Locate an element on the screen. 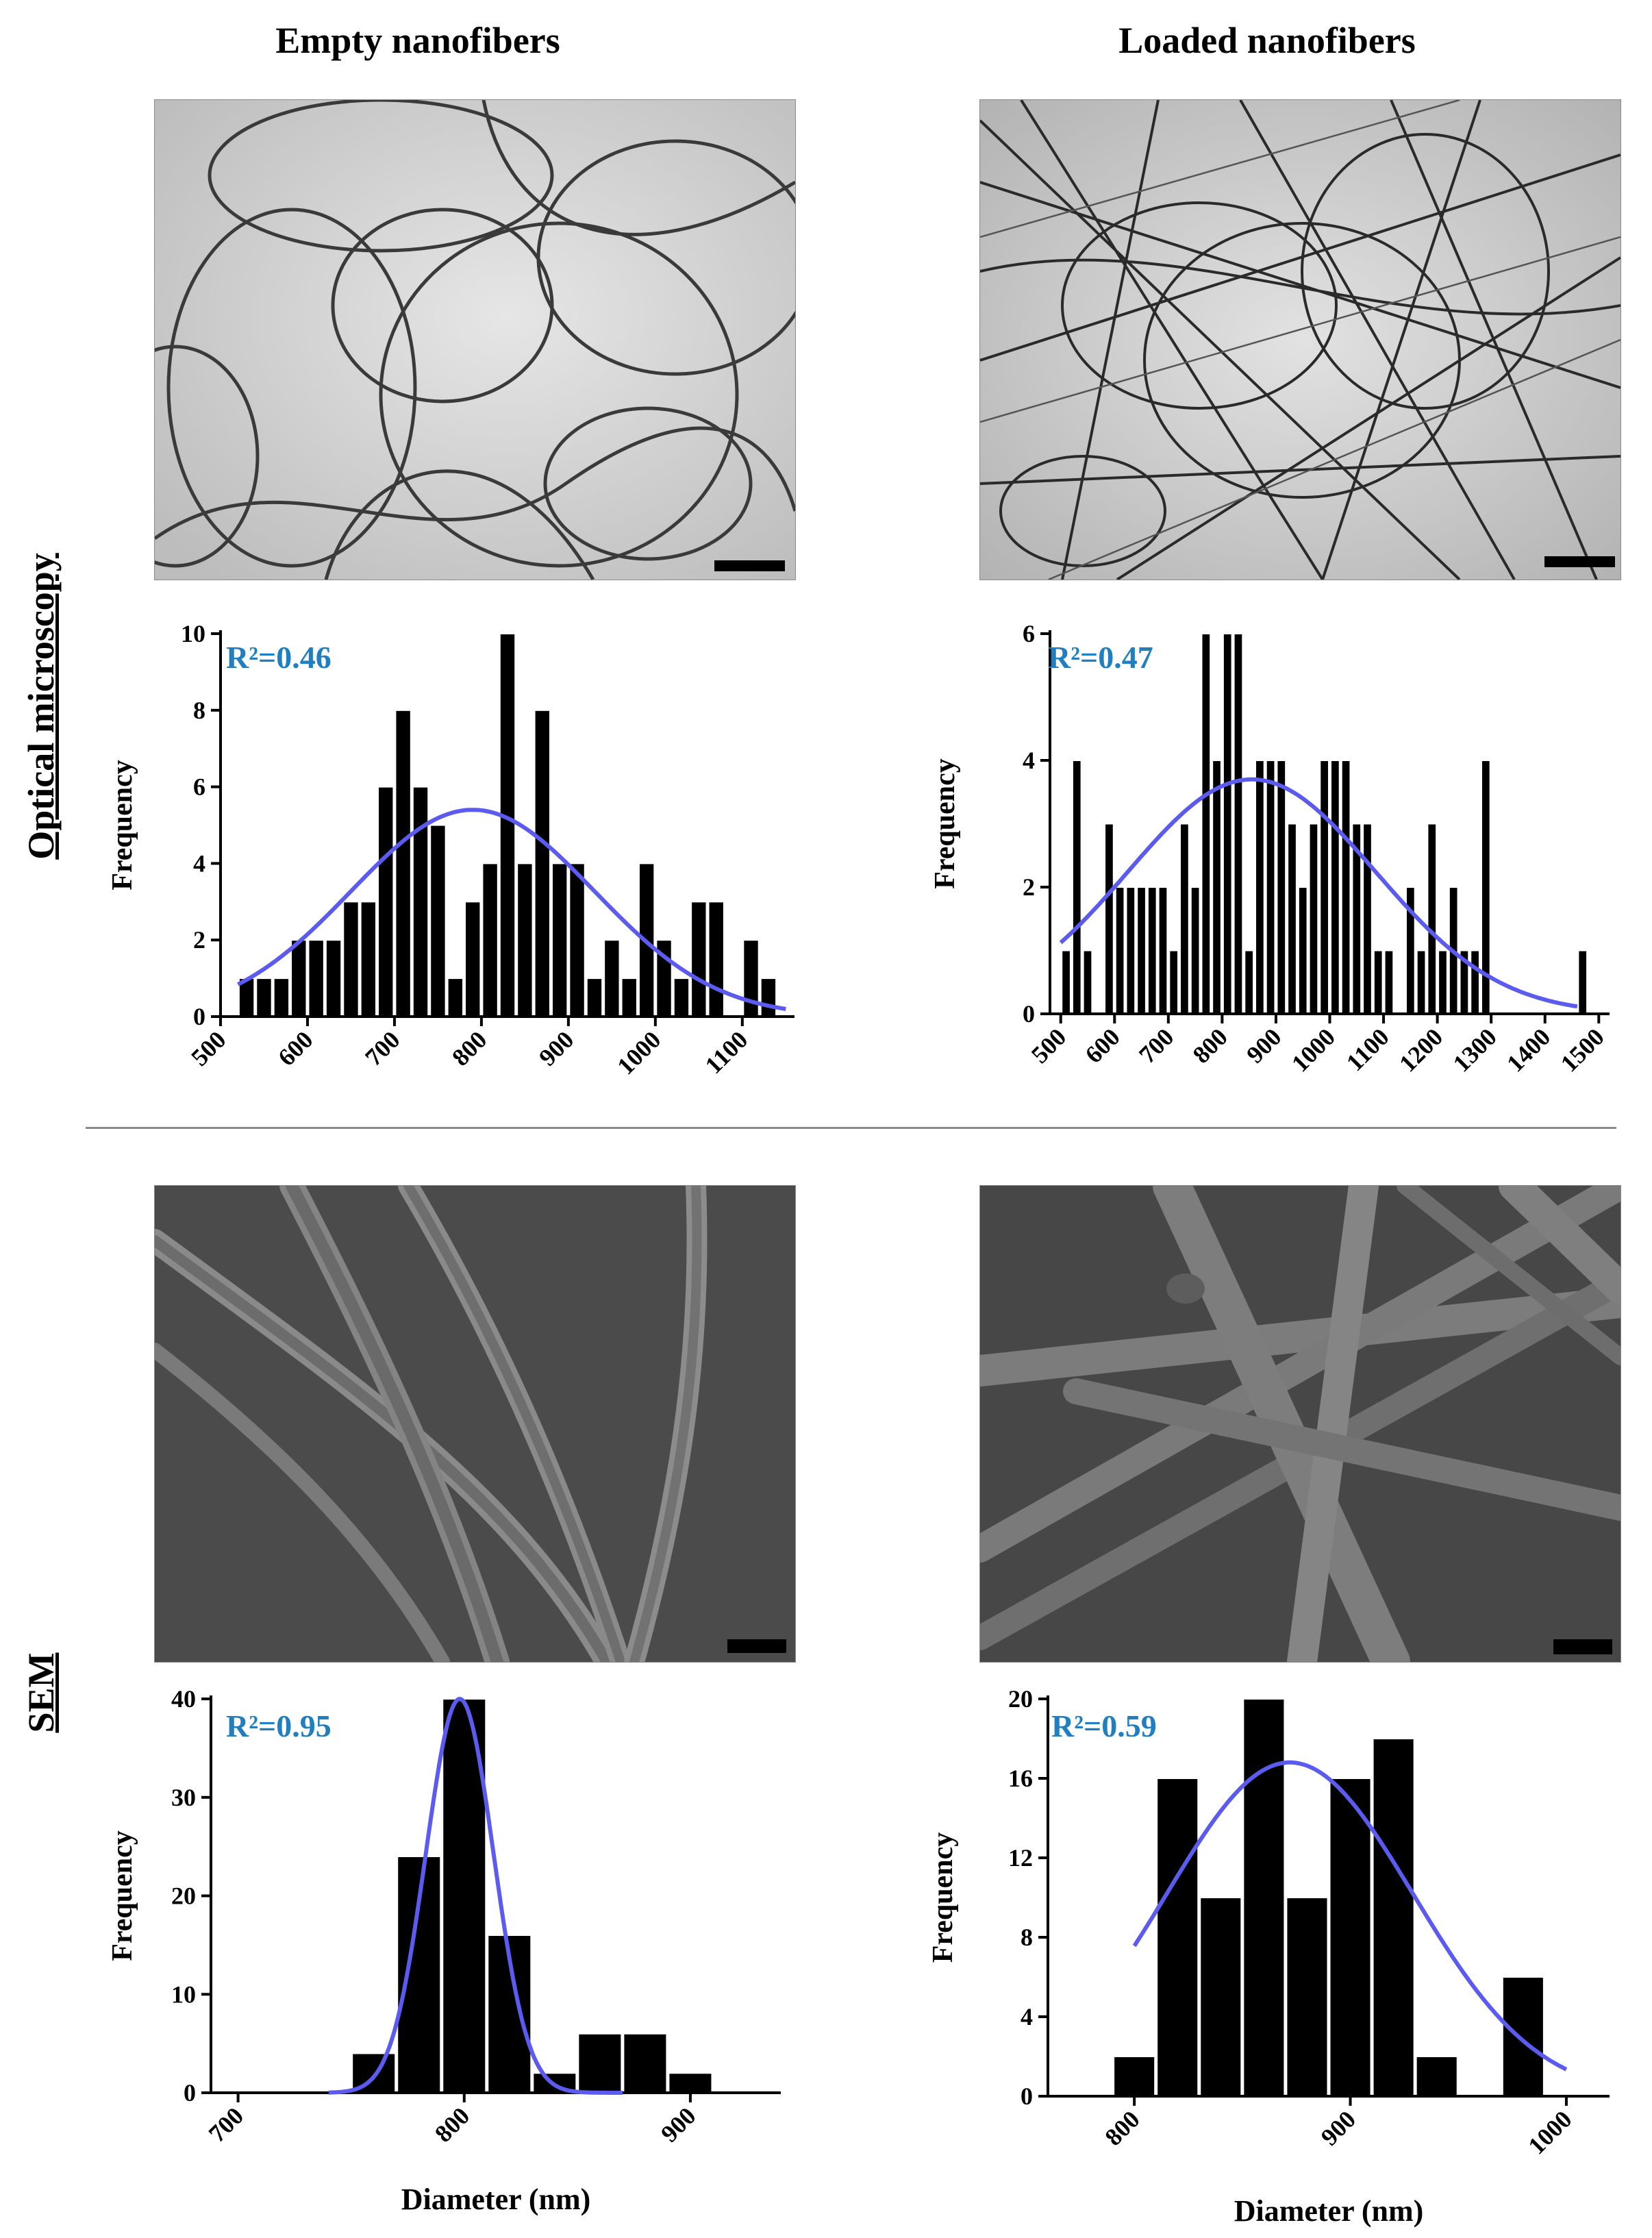 Image resolution: width=1652 pixels, height=2238 pixels. y-tick-label: 40 is located at coordinates (183, 1699).